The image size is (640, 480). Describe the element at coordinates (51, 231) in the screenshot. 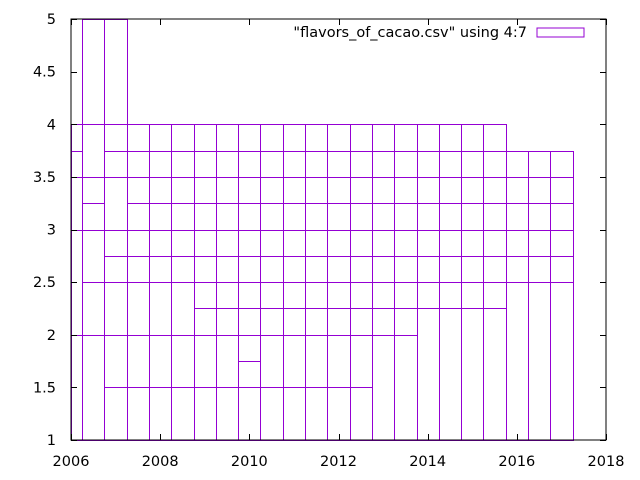

I see `y-tick-label: 3` at that location.